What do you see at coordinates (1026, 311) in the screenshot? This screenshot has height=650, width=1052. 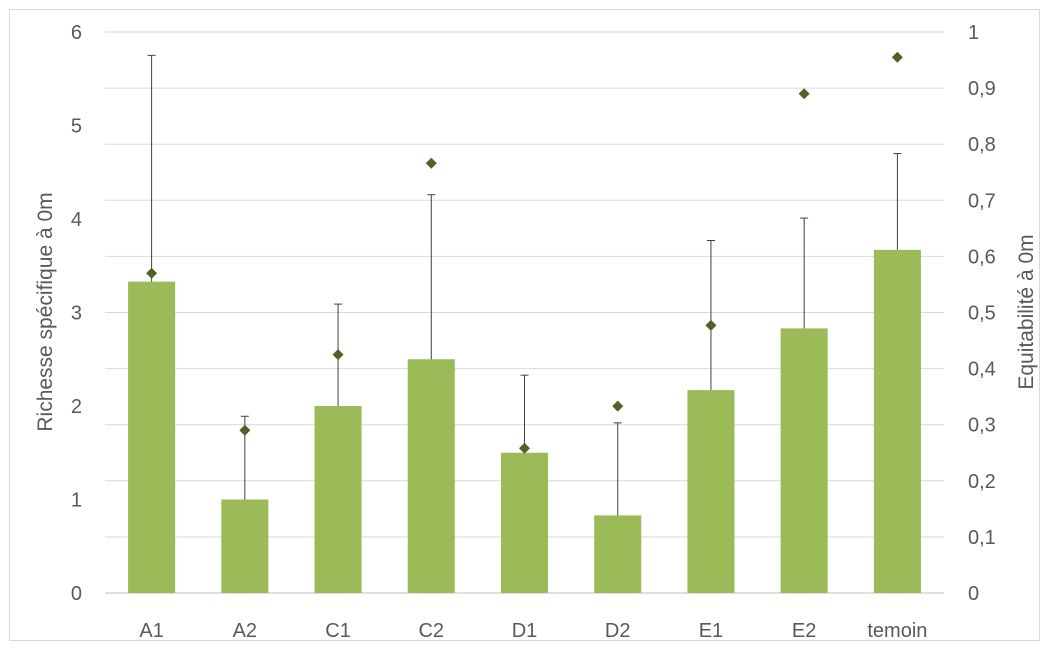 I see `y2-axis-title: Equitabilité à 0m` at bounding box center [1026, 311].